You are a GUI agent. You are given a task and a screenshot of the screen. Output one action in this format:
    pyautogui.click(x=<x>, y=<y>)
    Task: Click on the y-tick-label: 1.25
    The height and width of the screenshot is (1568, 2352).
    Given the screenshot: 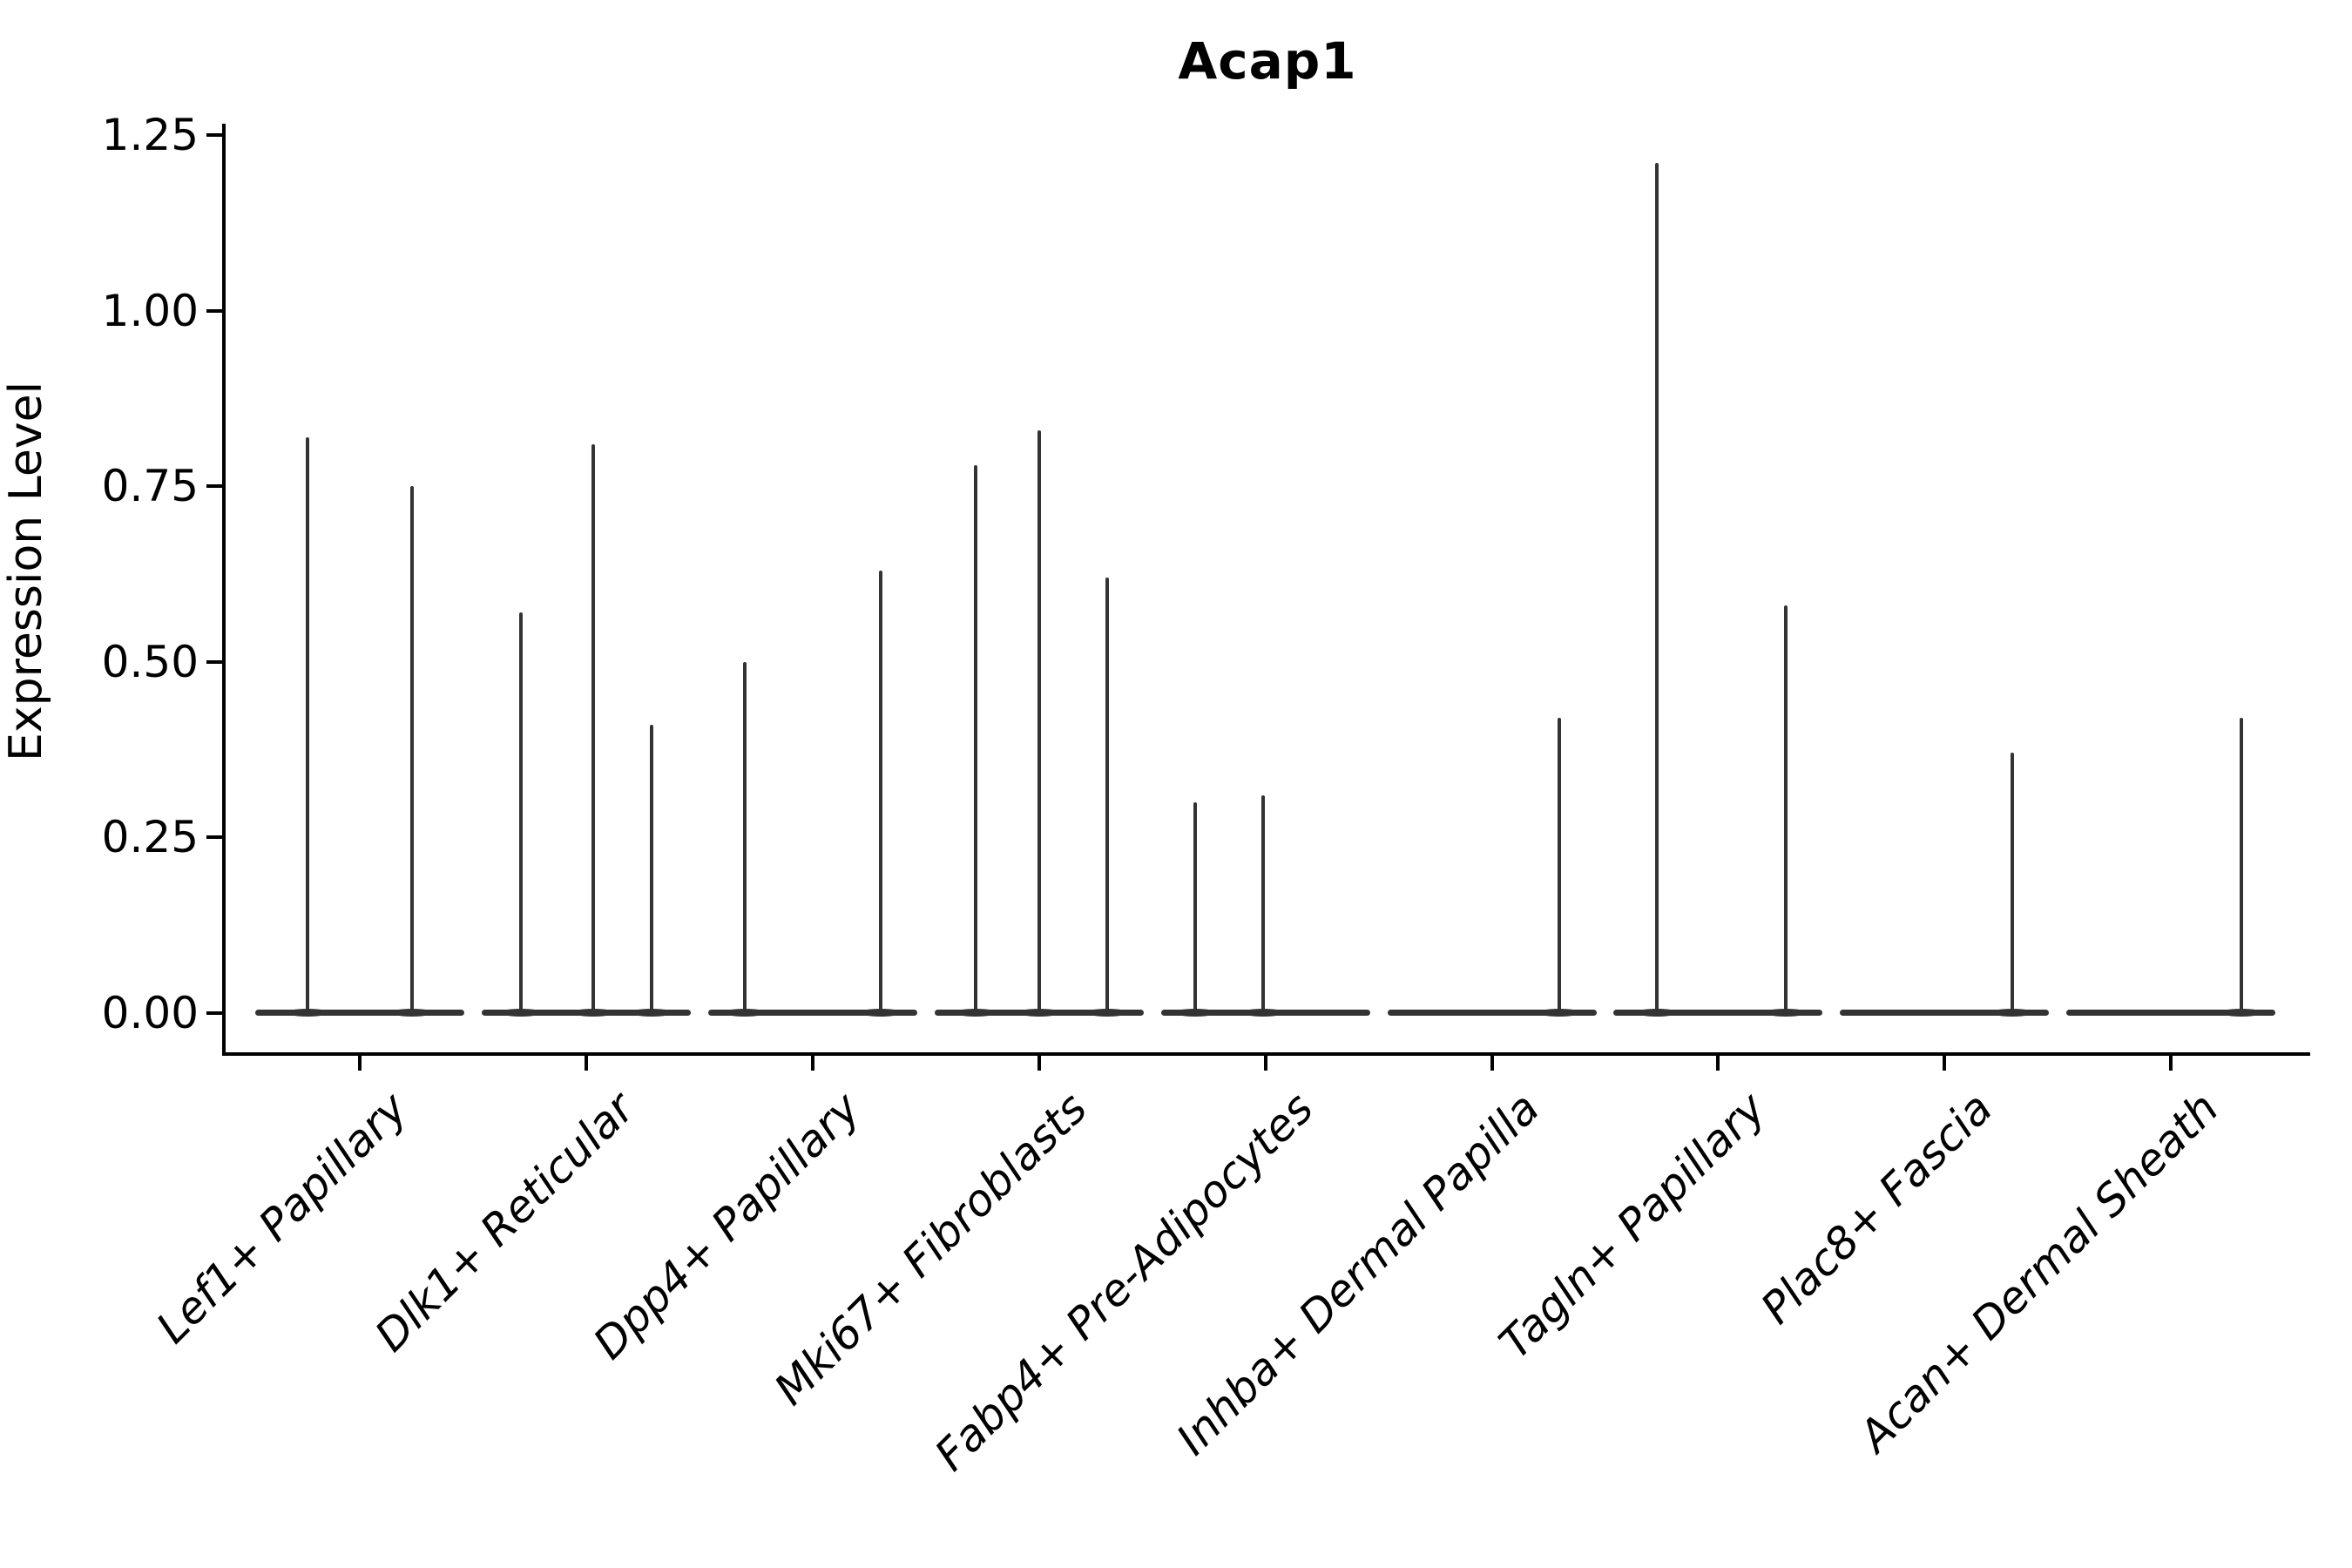 What is the action you would take?
    pyautogui.click(x=150, y=135)
    